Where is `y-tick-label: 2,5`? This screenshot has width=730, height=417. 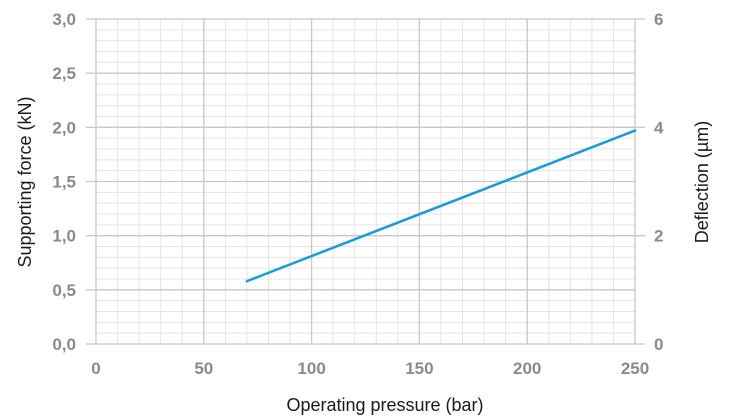
y-tick-label: 2,5 is located at coordinates (64, 73).